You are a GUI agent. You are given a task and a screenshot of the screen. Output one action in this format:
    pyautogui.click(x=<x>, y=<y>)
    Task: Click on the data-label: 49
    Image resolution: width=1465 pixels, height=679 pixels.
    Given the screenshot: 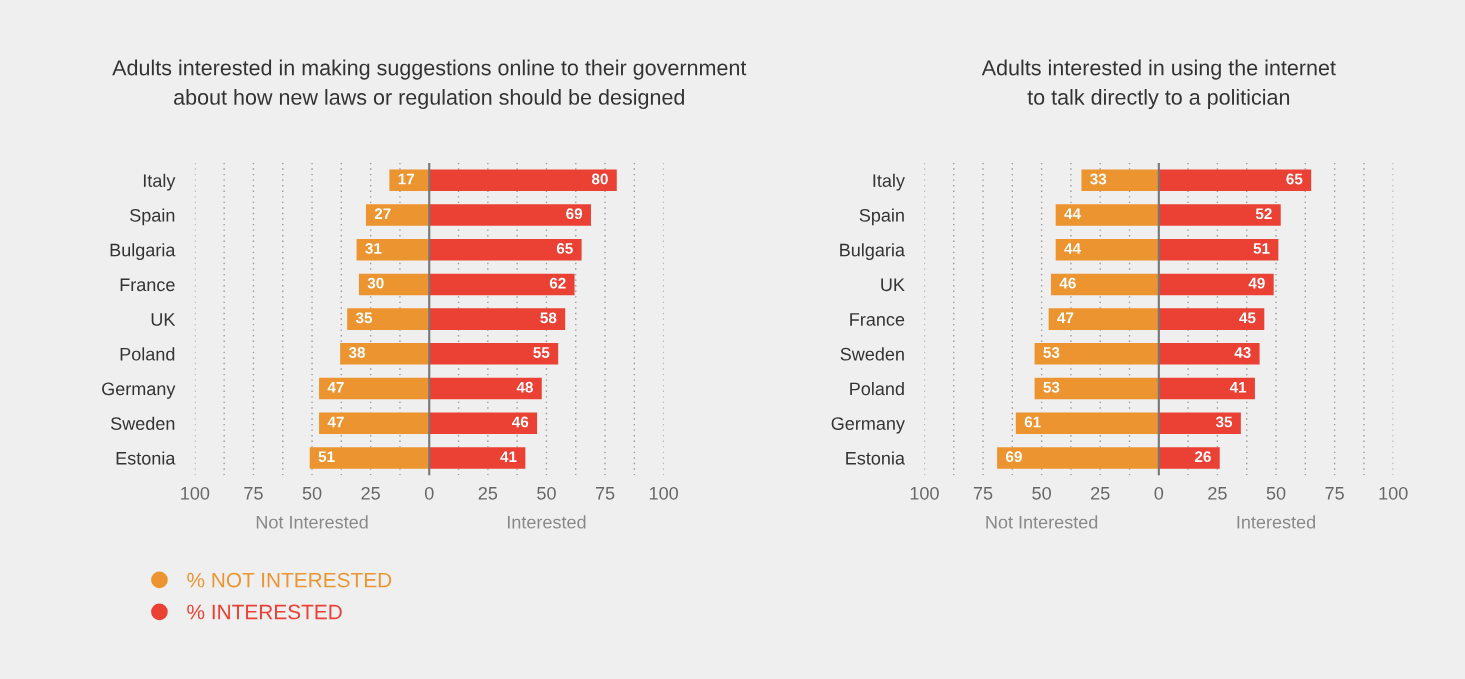 What is the action you would take?
    pyautogui.click(x=1256, y=283)
    